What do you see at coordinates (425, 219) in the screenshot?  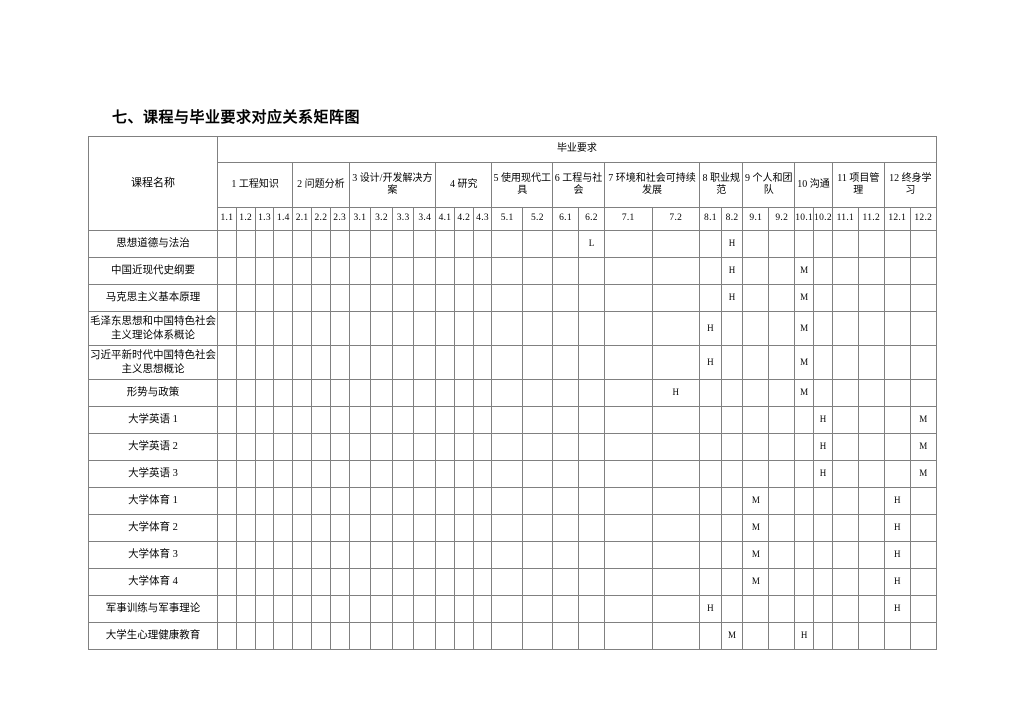 I see `header-indicator-3.4: 3.4` at bounding box center [425, 219].